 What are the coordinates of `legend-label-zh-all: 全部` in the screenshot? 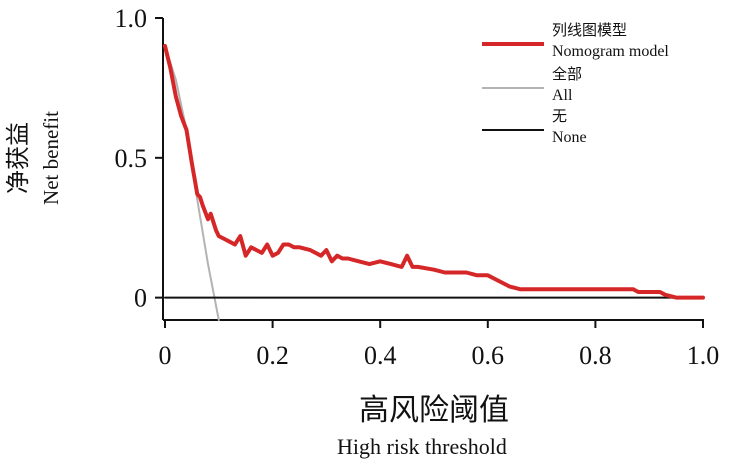 It's located at (567, 74).